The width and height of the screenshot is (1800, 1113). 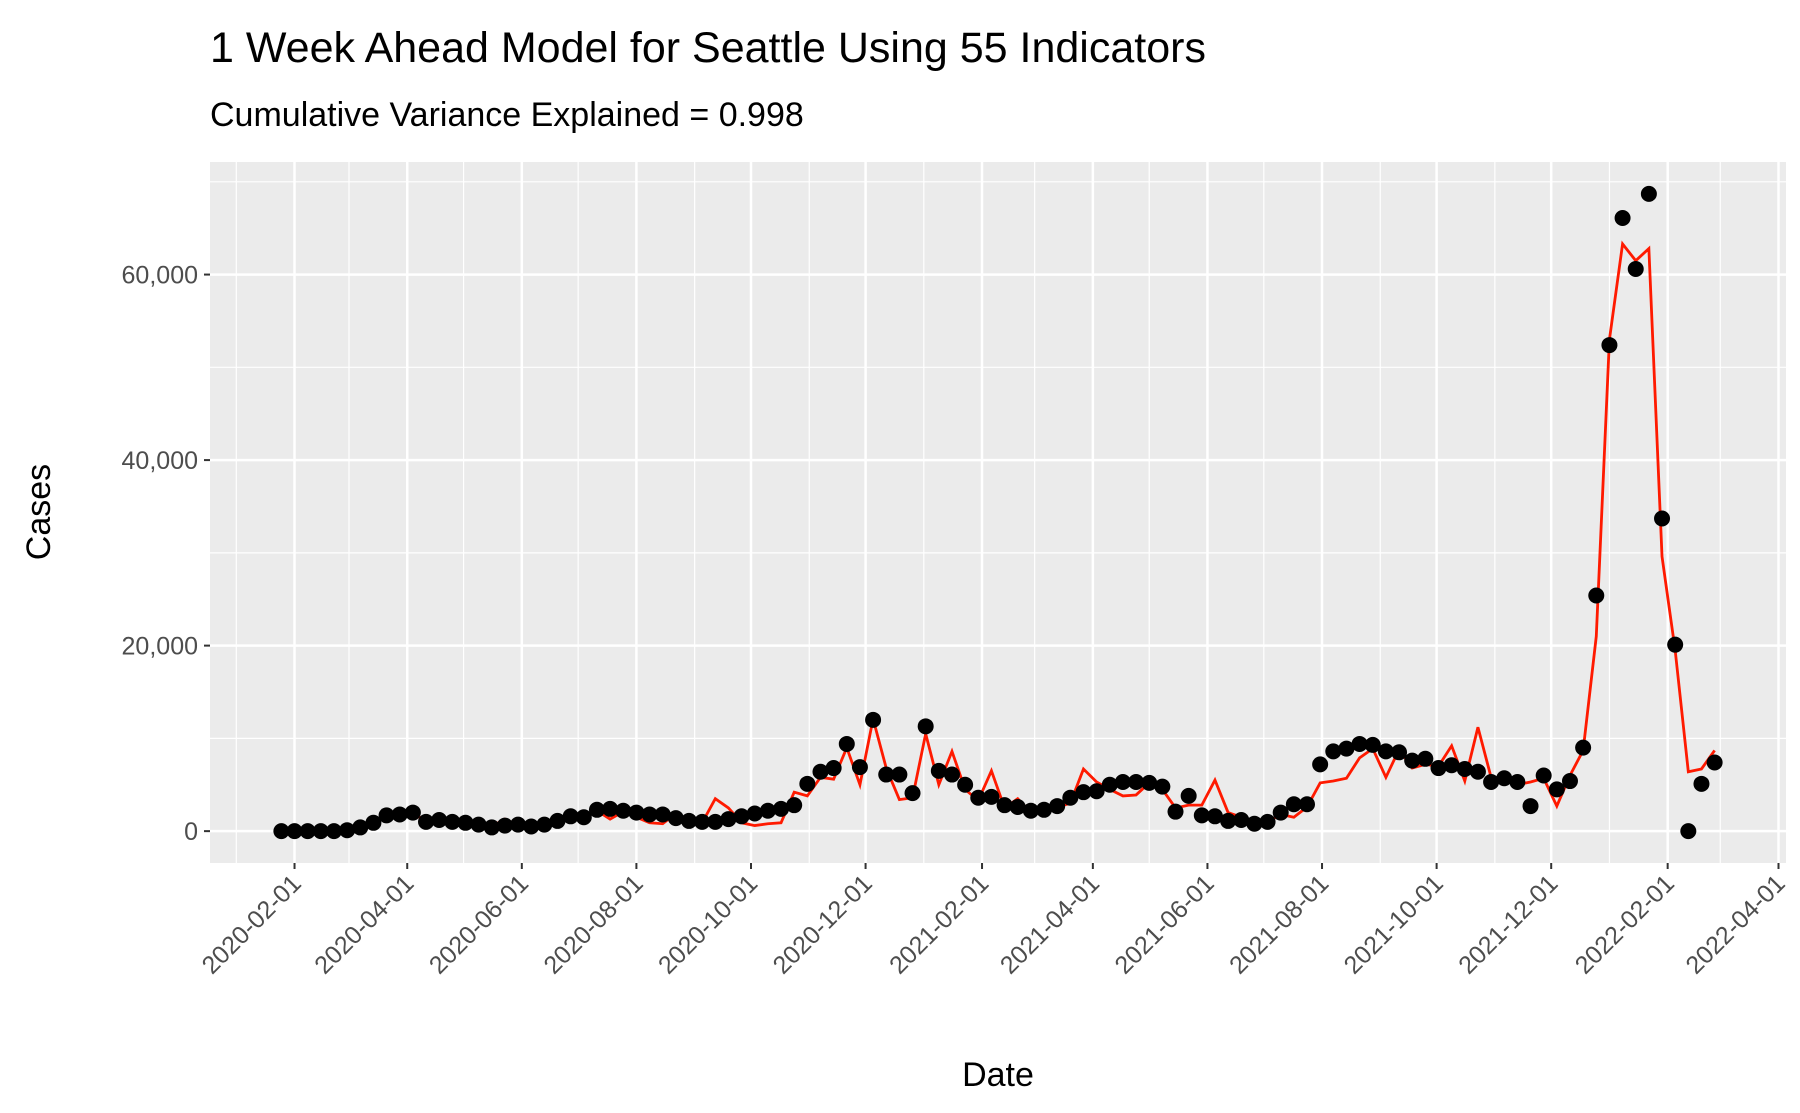 What do you see at coordinates (939, 924) in the screenshot?
I see `x-tick-label: 2021-02-01` at bounding box center [939, 924].